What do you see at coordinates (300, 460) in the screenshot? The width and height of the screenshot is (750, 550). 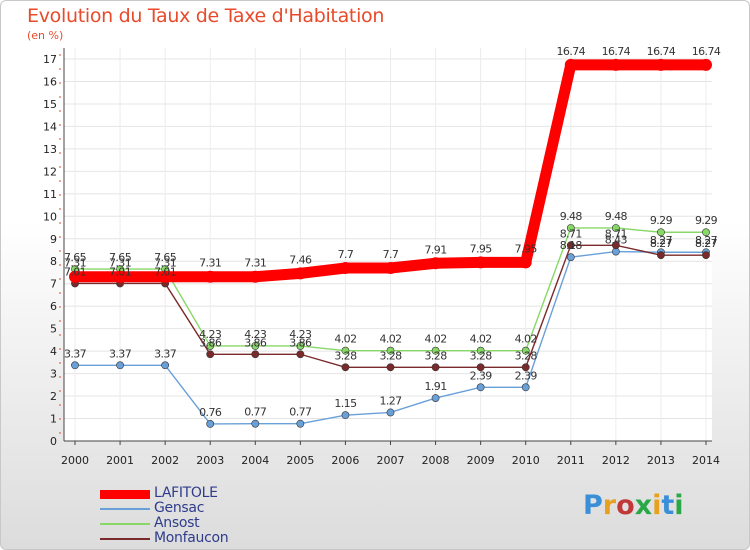 I see `x-tick-label: 2005` at bounding box center [300, 460].